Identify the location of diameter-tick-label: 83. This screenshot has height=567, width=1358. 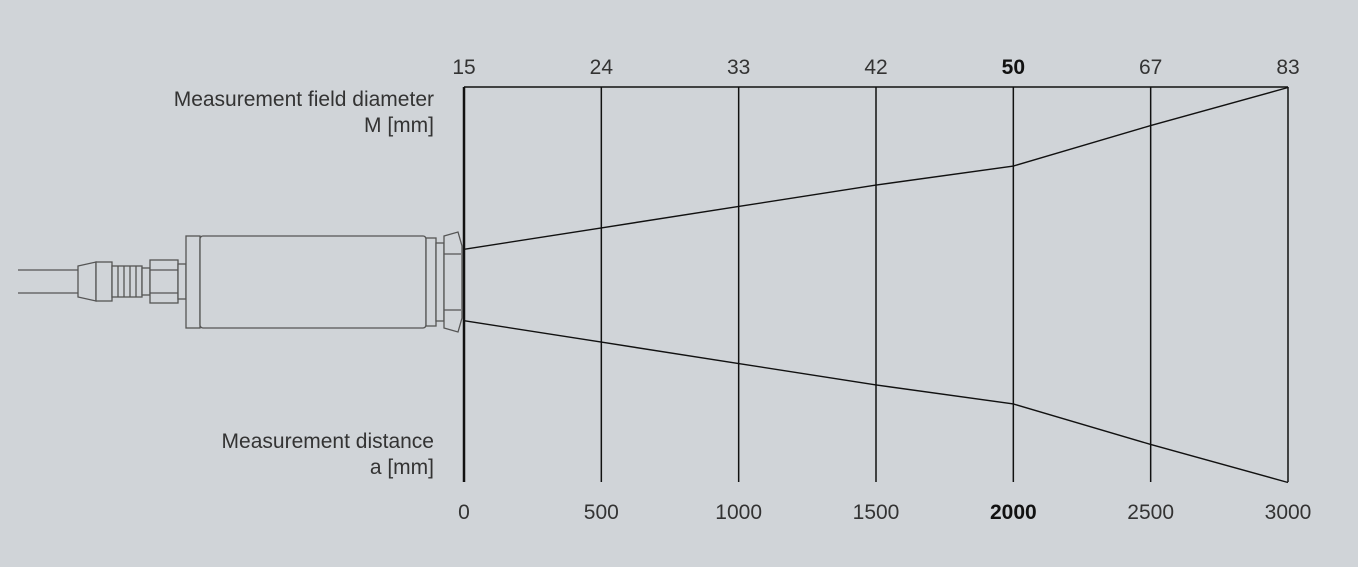
(1287, 67).